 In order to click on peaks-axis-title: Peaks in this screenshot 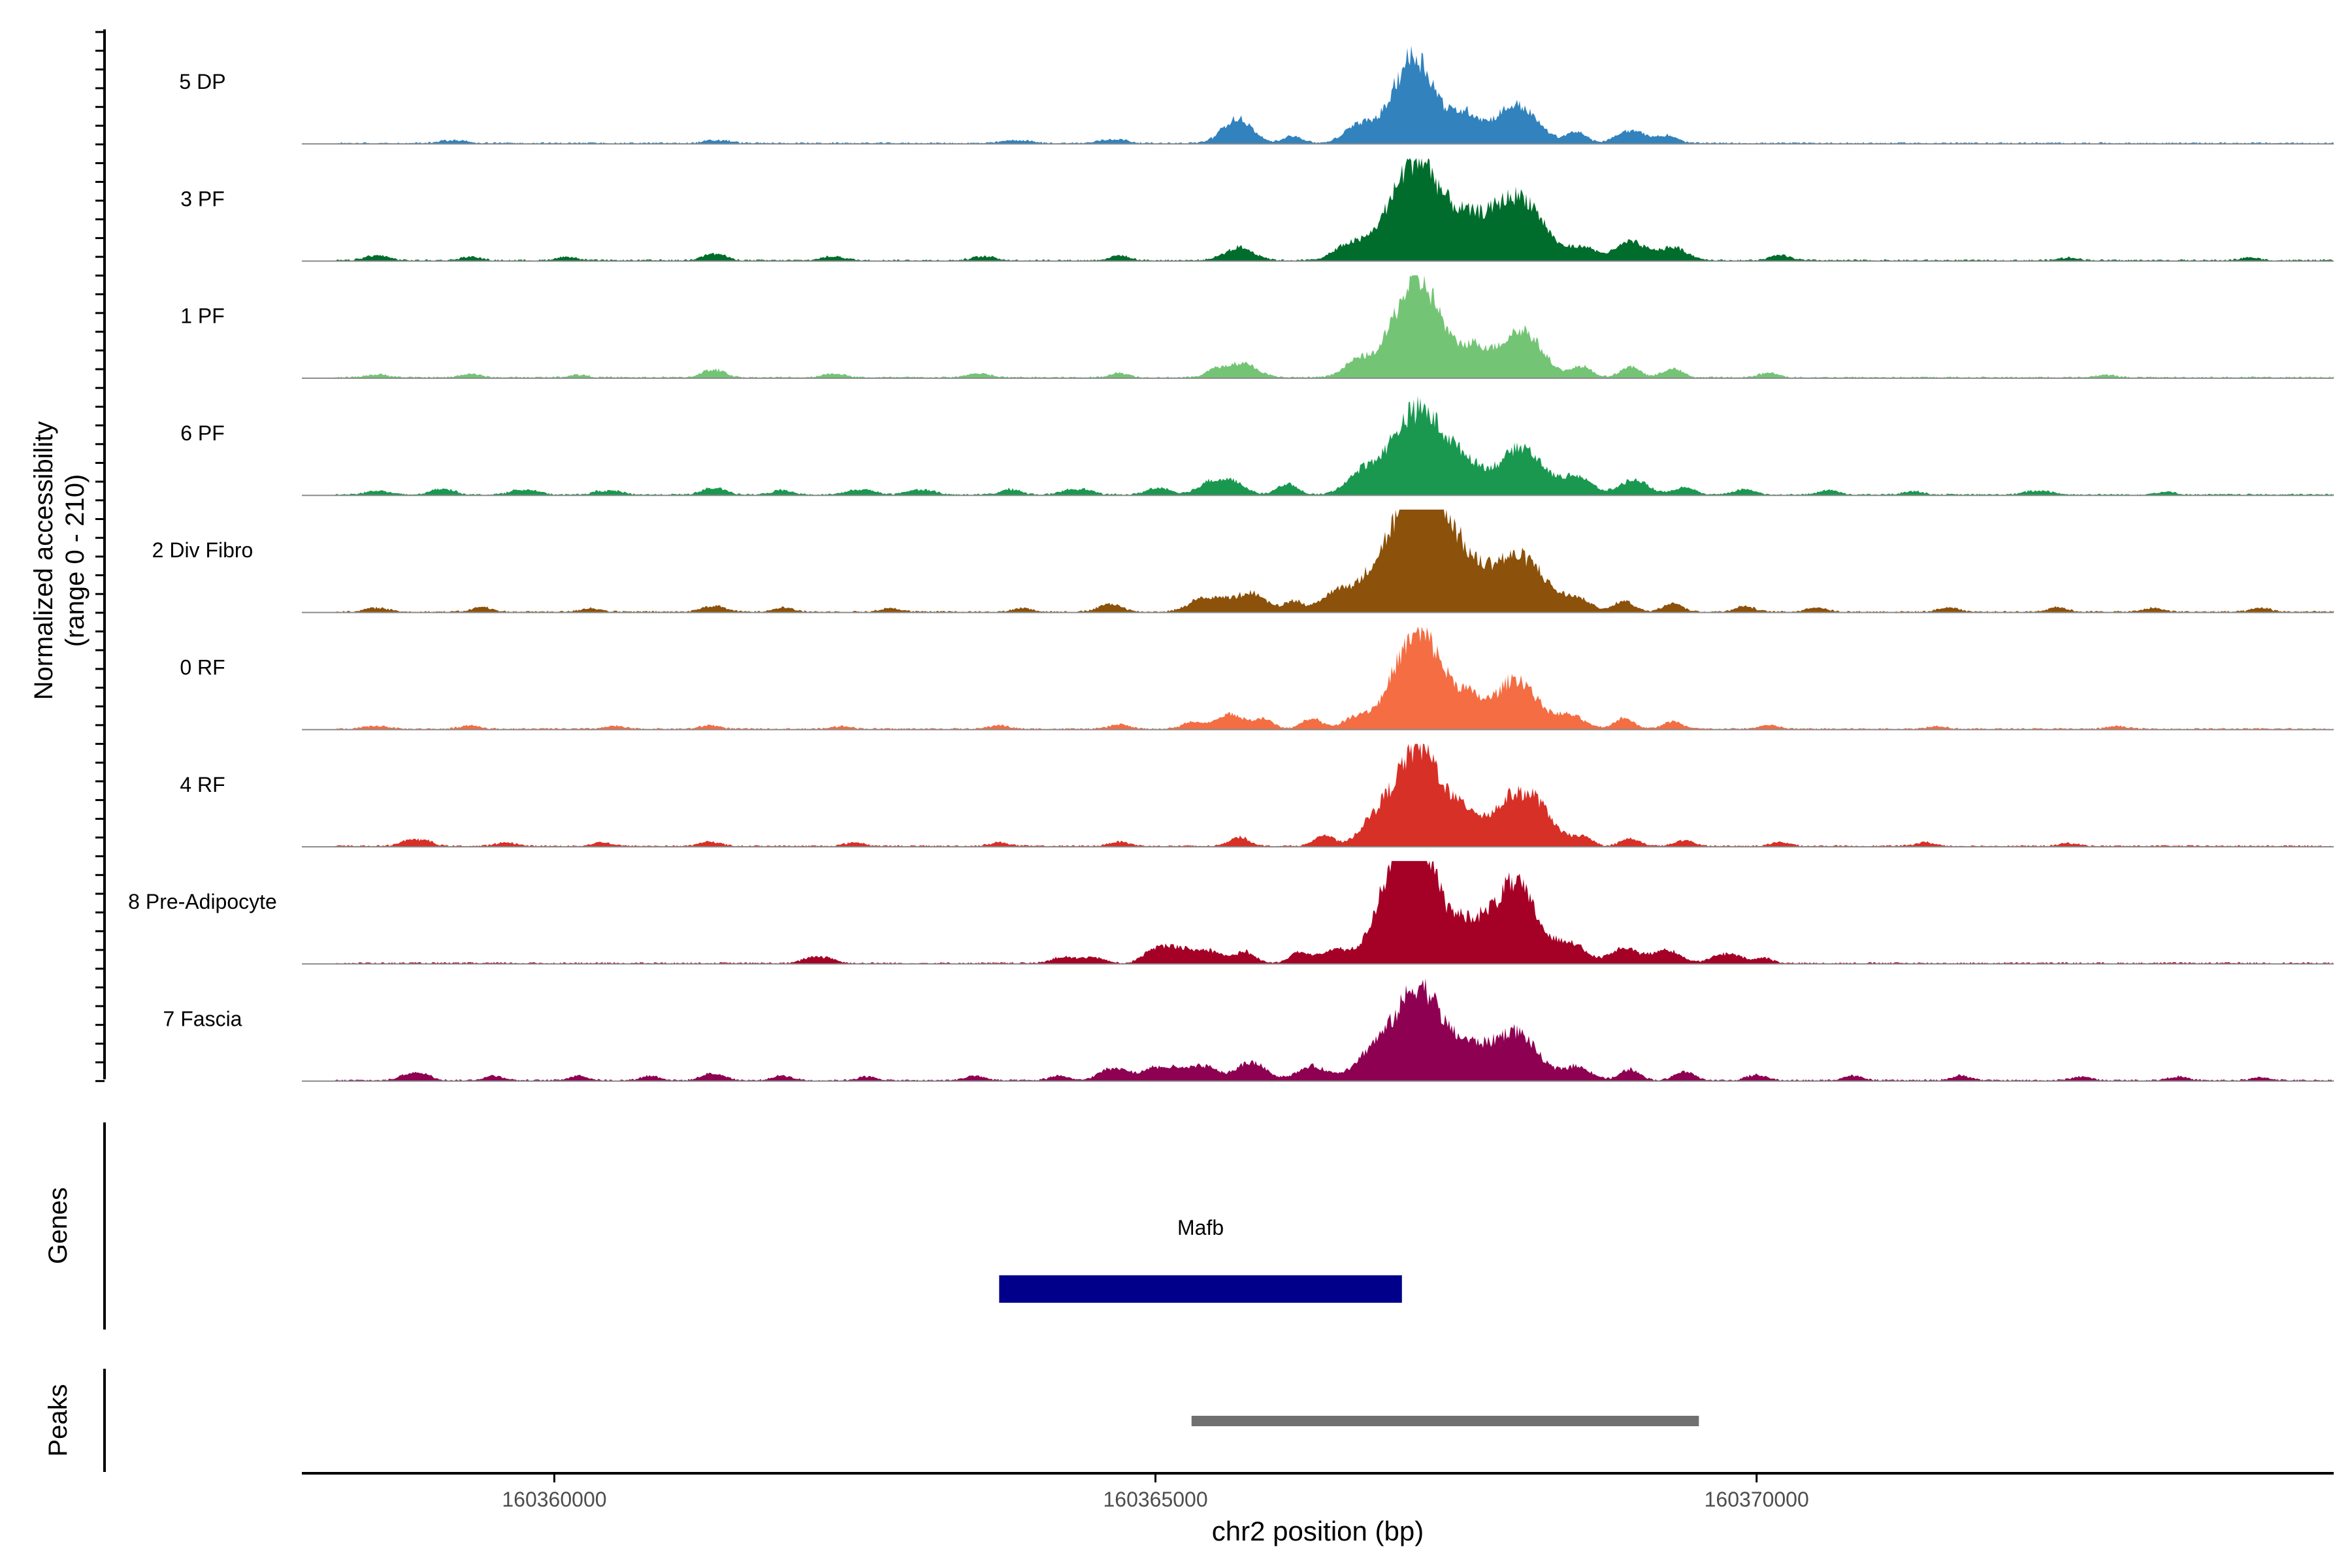, I will do `click(58, 1420)`.